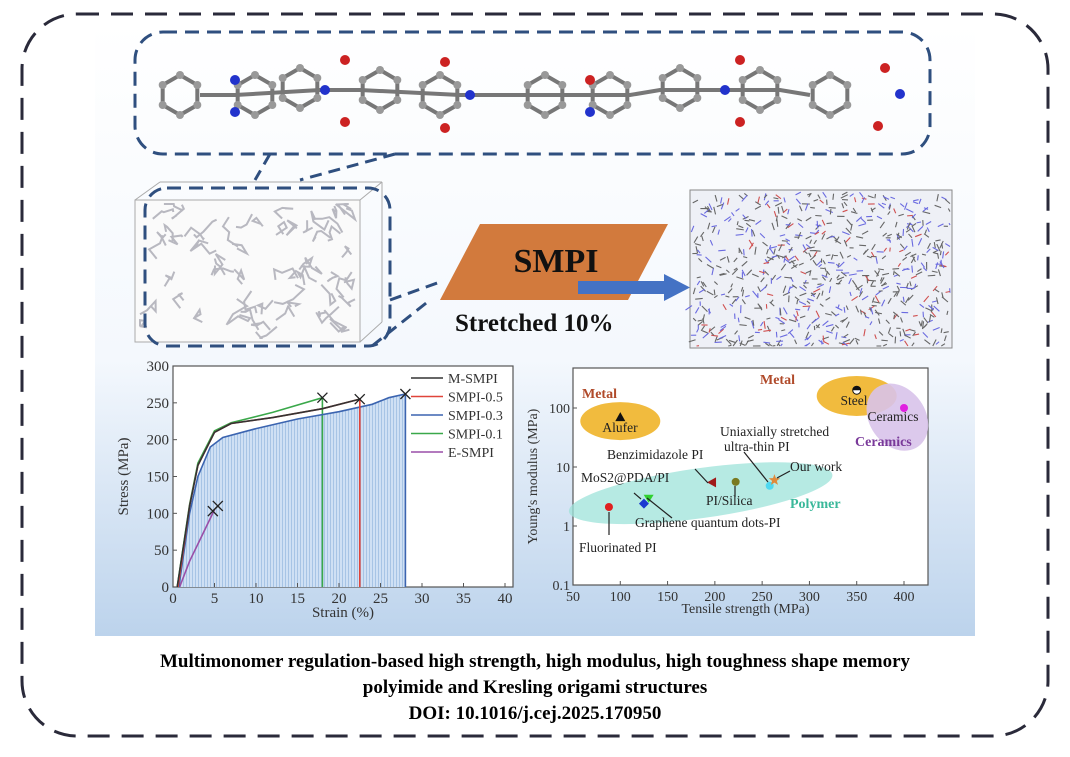 Image resolution: width=1070 pixels, height=757 pixels. Describe the element at coordinates (729, 500) in the screenshot. I see `point-label: PI/Silica` at that location.